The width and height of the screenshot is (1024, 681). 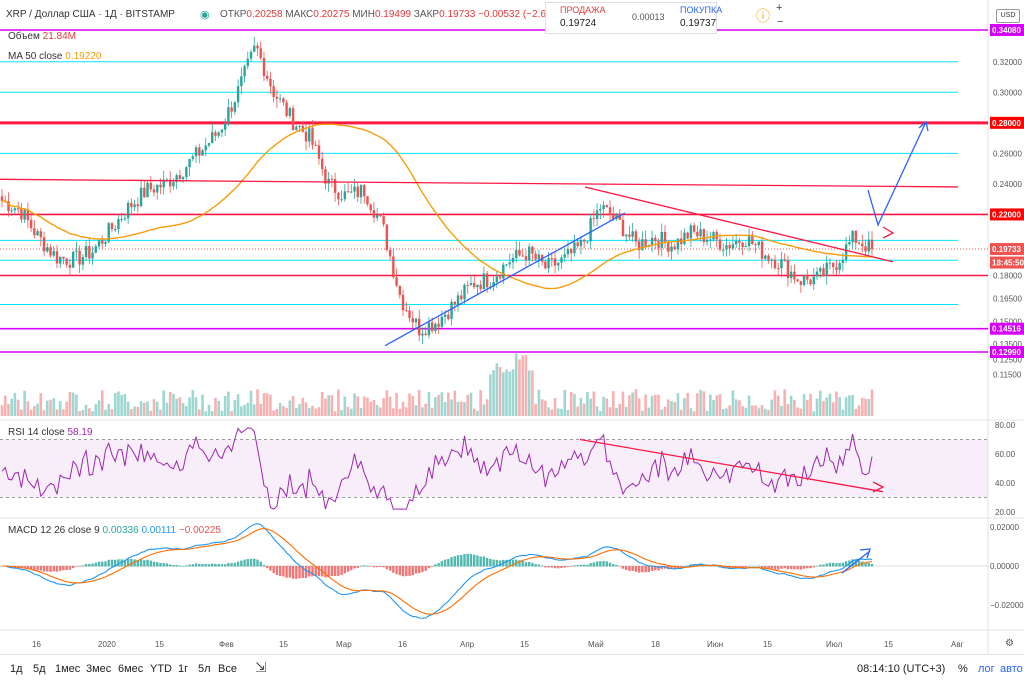 I want to click on range-1m: 1мес, so click(x=68, y=669).